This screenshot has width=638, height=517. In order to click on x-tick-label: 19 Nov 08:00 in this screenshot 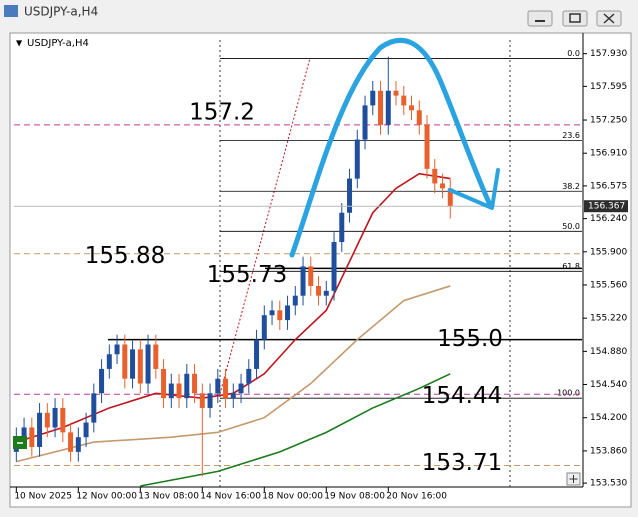, I will do `click(354, 497)`.